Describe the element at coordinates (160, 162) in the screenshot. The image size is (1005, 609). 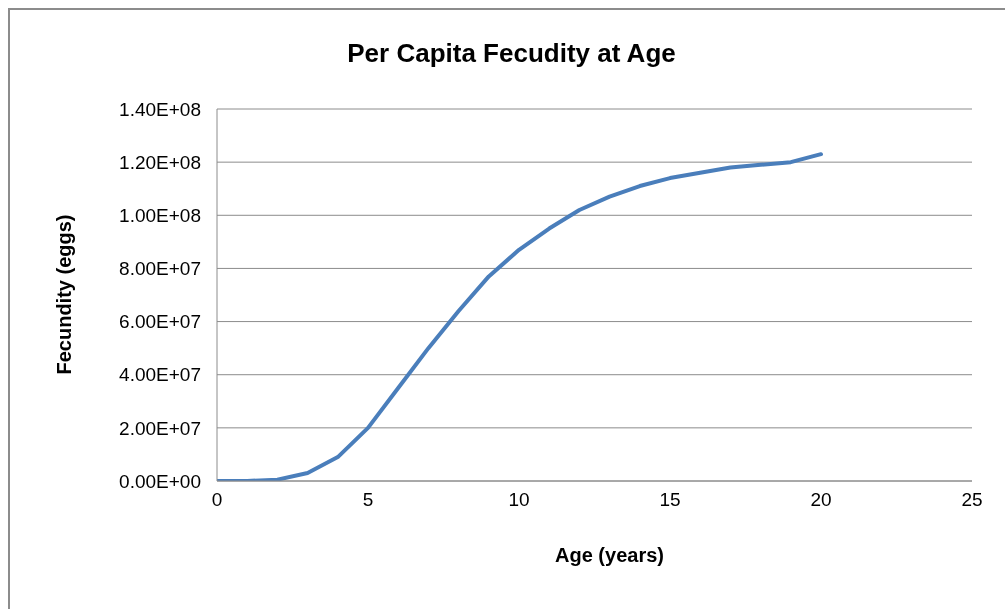
I see `y-tick-label: 1.20E+08` at that location.